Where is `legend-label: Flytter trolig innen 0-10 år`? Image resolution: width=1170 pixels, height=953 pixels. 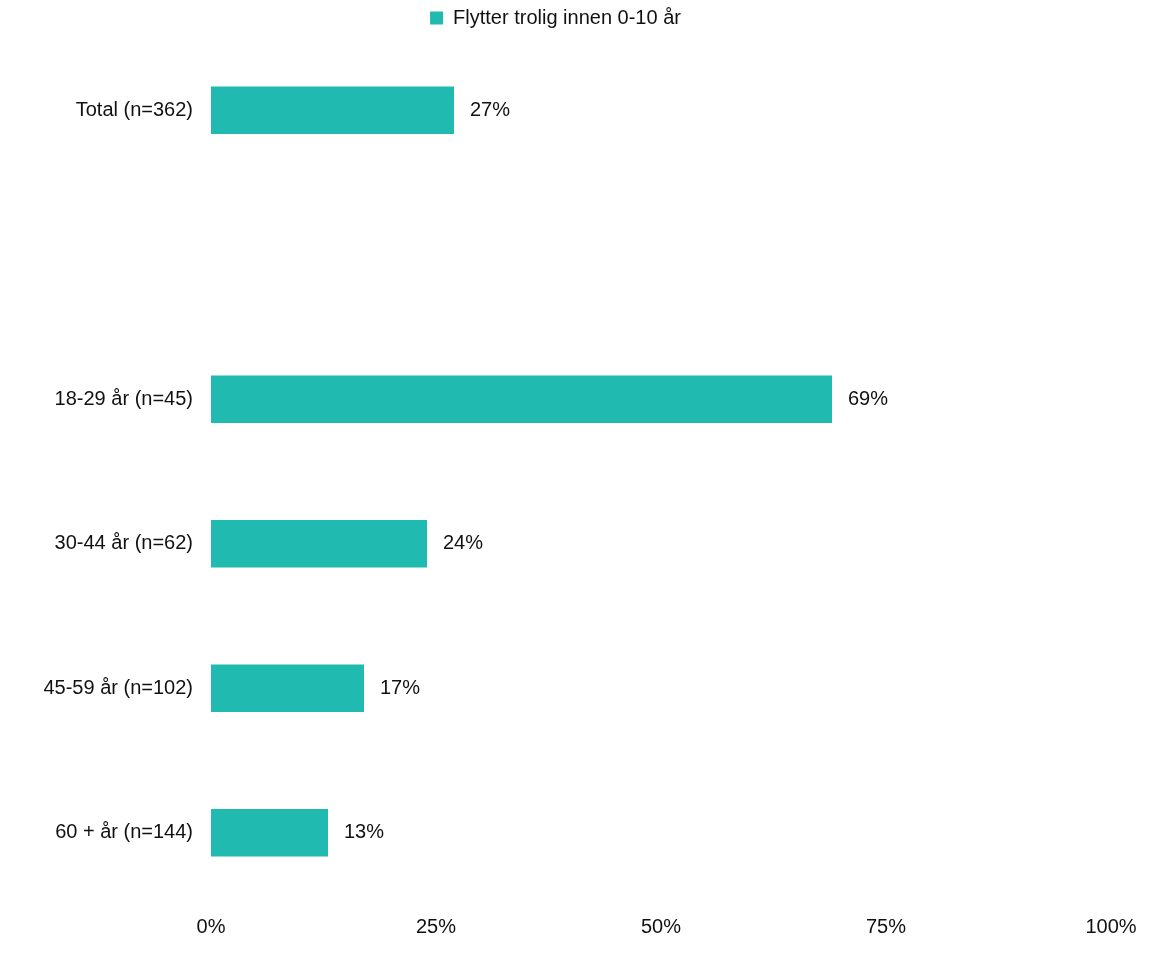
legend-label: Flytter trolig innen 0-10 år is located at coordinates (567, 16).